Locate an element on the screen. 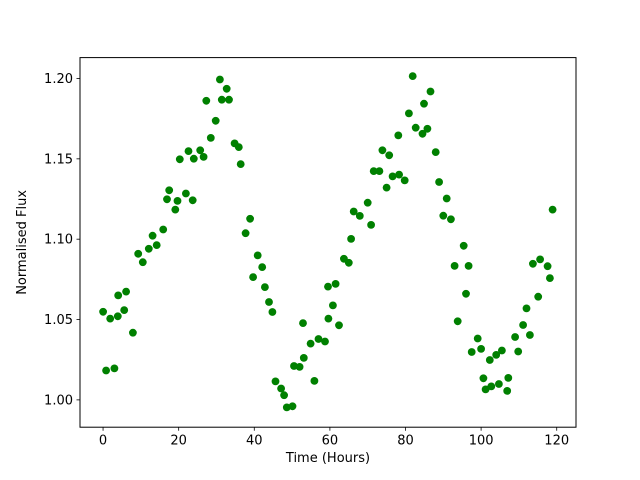  y-axis-tick-label: 1.20 is located at coordinates (58, 79).